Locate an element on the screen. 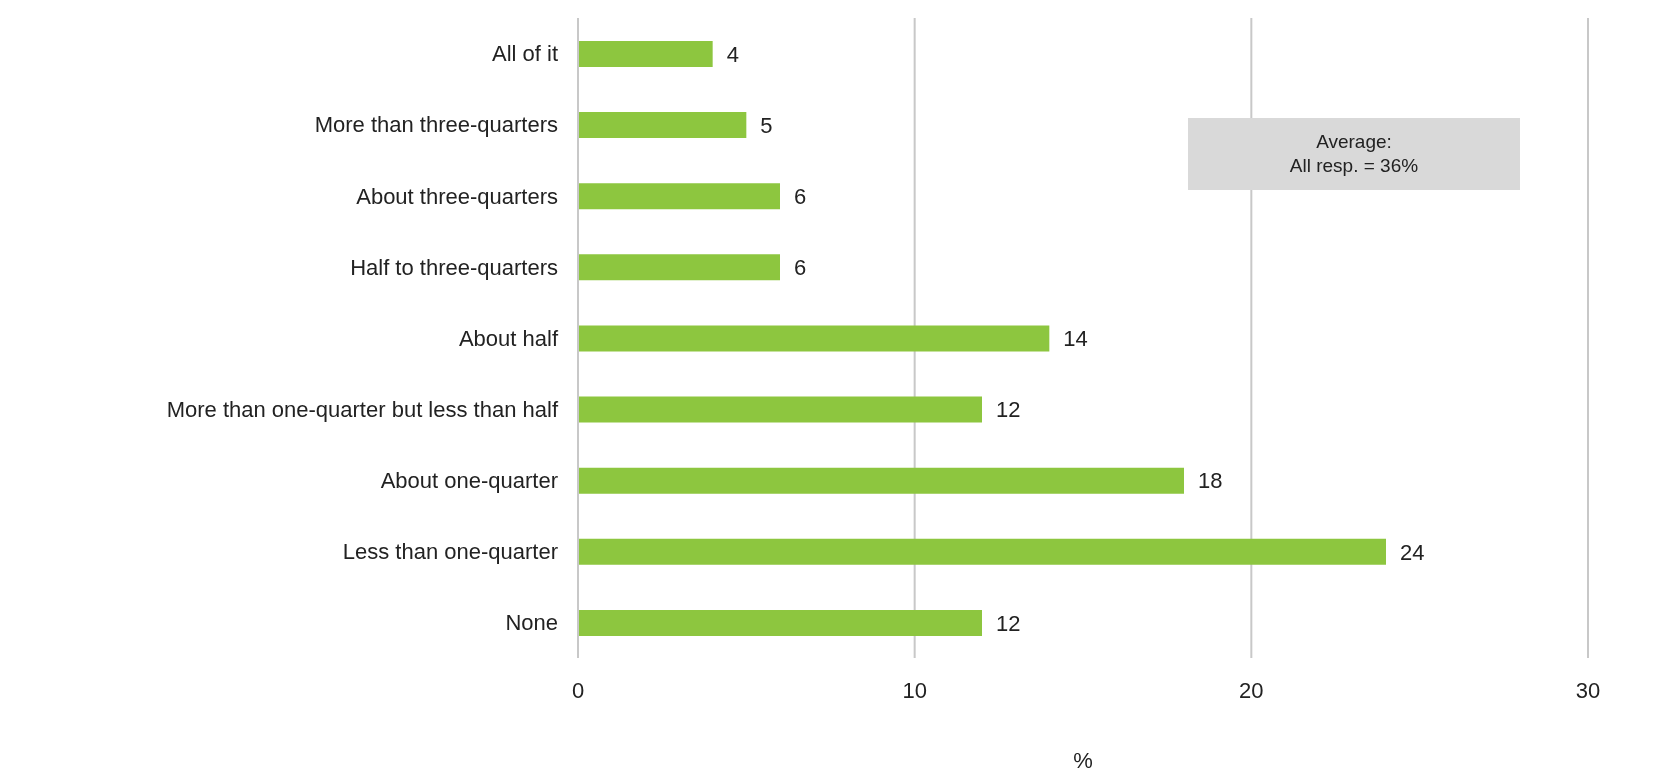 Image resolution: width=1665 pixels, height=780 pixels. y-tick-label: Half to three-quarters is located at coordinates (454, 267).